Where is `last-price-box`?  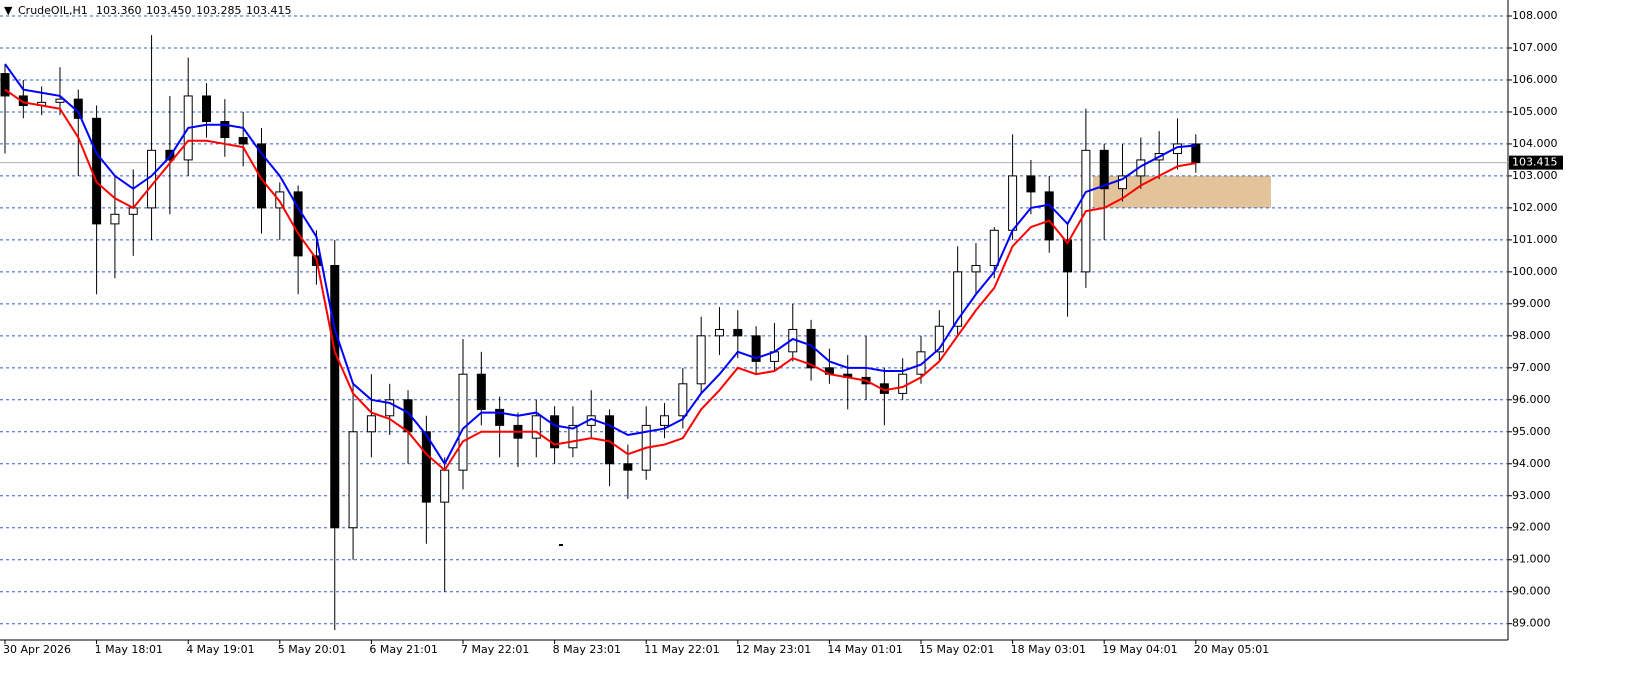 last-price-box is located at coordinates (1536, 162).